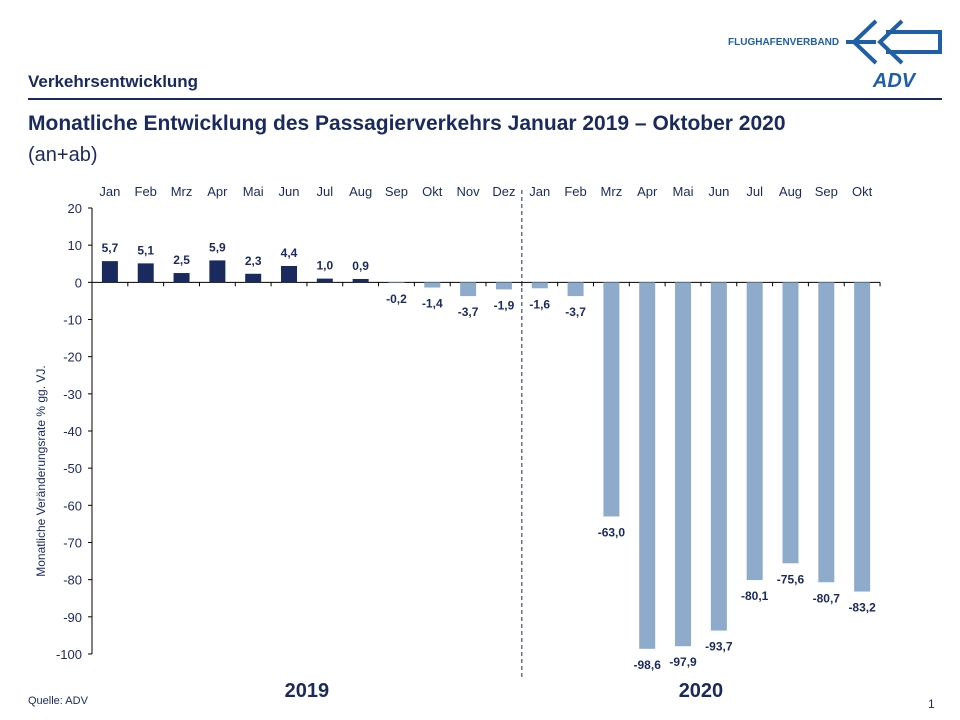 The image size is (960, 720). What do you see at coordinates (72, 431) in the screenshot?
I see `y-tick-label: -40` at bounding box center [72, 431].